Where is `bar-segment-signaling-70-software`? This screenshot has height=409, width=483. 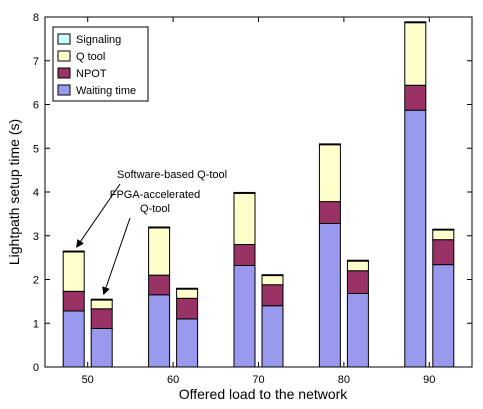 bar-segment-signaling-70-software is located at coordinates (244, 192).